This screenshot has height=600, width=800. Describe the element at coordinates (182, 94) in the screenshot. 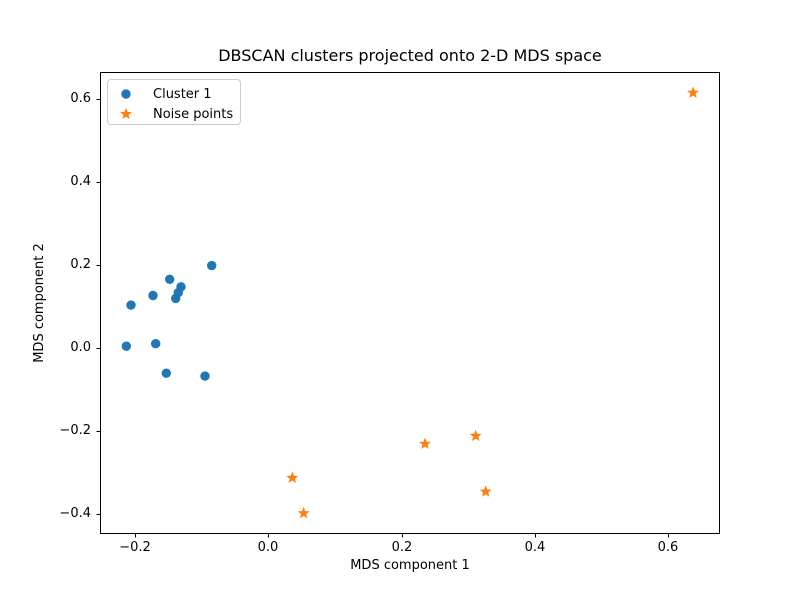

I see `legend-label: Cluster 1` at that location.